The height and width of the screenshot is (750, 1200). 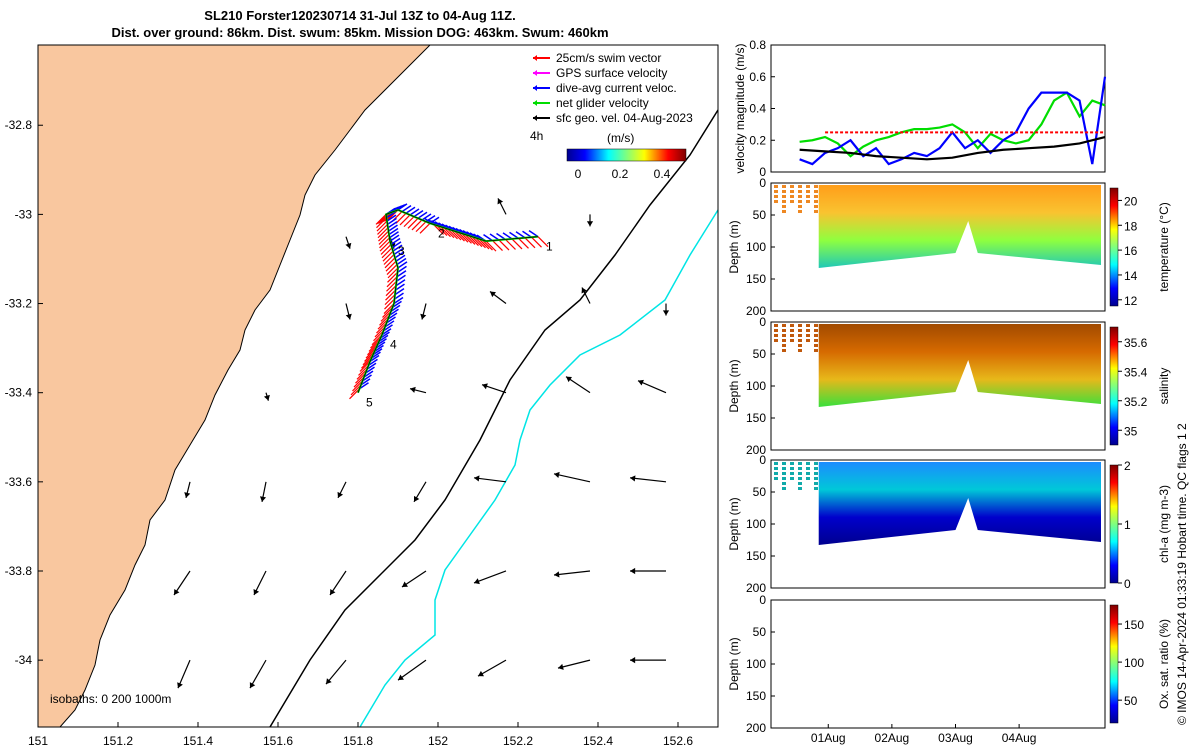 What do you see at coordinates (620, 174) in the screenshot?
I see `map-colorbar-tick: 0.2` at bounding box center [620, 174].